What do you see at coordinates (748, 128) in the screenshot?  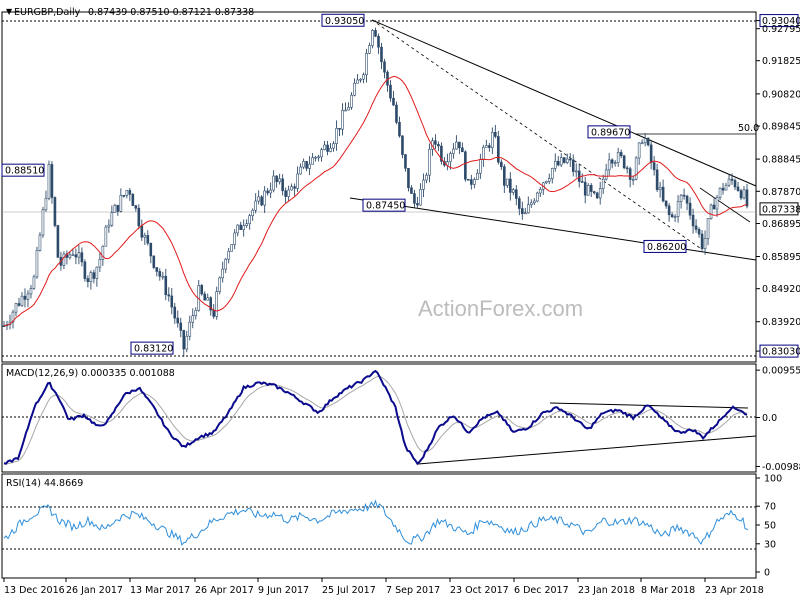 I see `fib-50-label: 50.0` at bounding box center [748, 128].